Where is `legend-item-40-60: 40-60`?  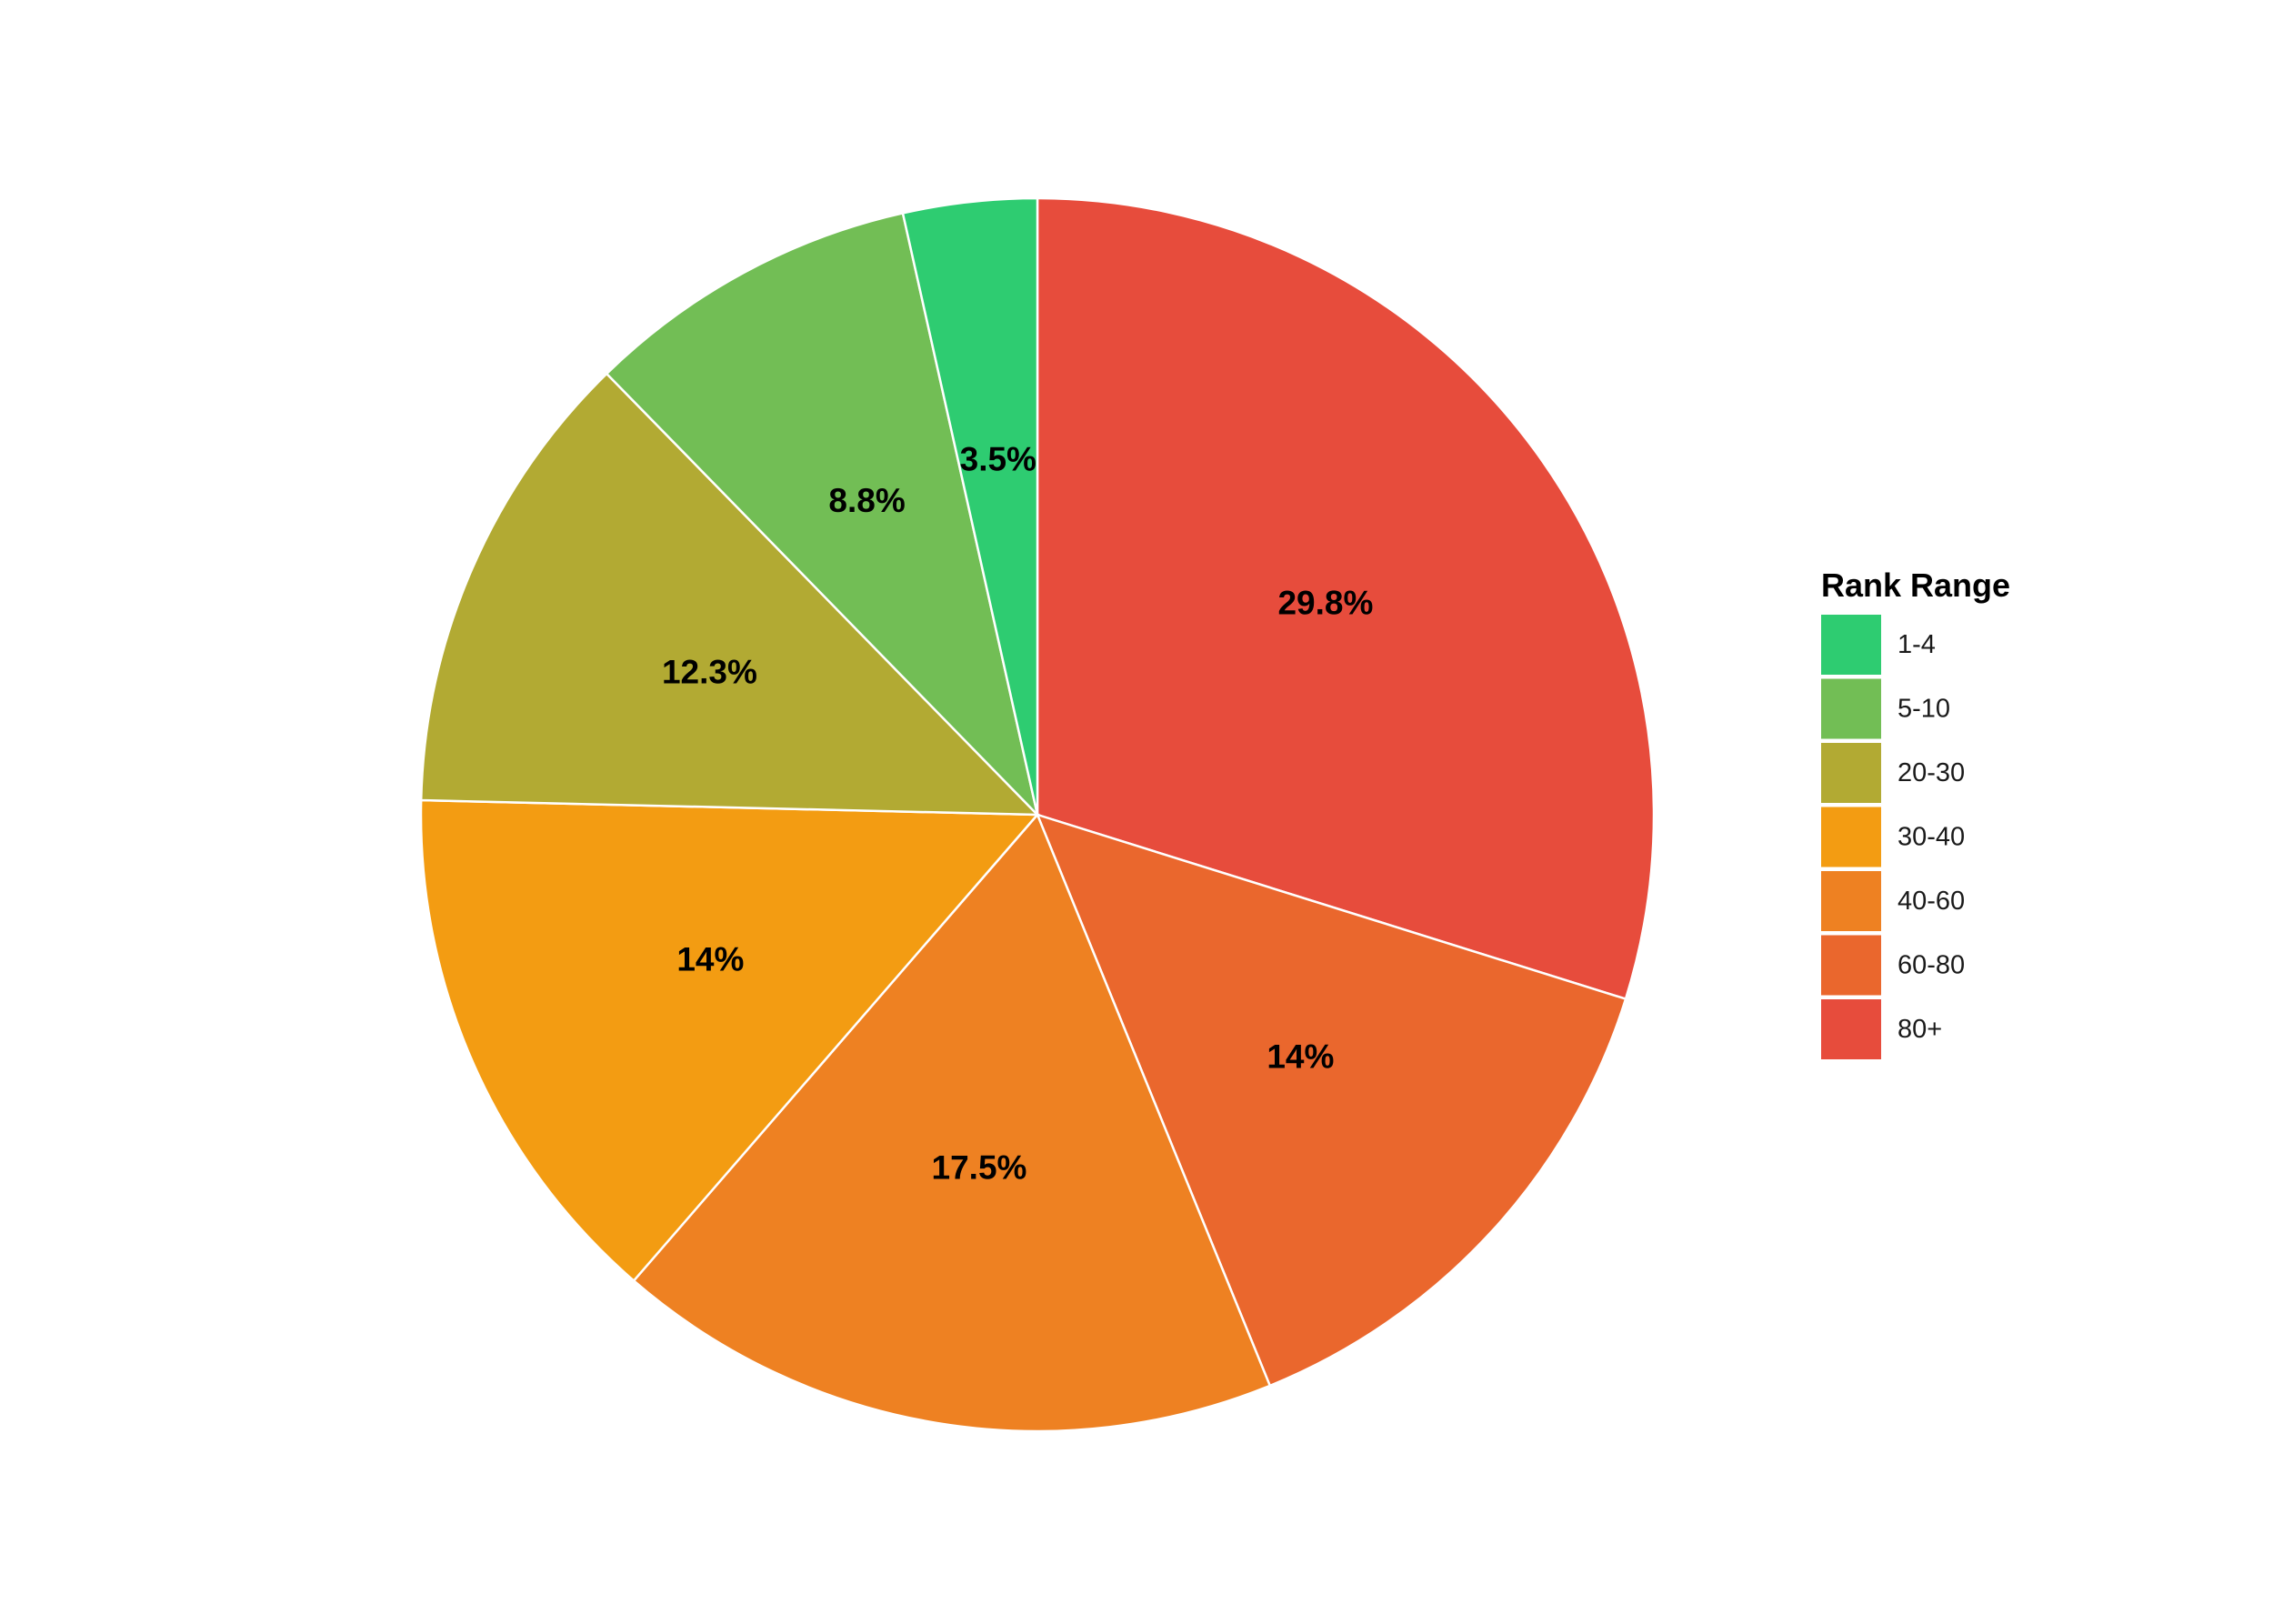 legend-item-40-60: 40-60 is located at coordinates (1893, 901).